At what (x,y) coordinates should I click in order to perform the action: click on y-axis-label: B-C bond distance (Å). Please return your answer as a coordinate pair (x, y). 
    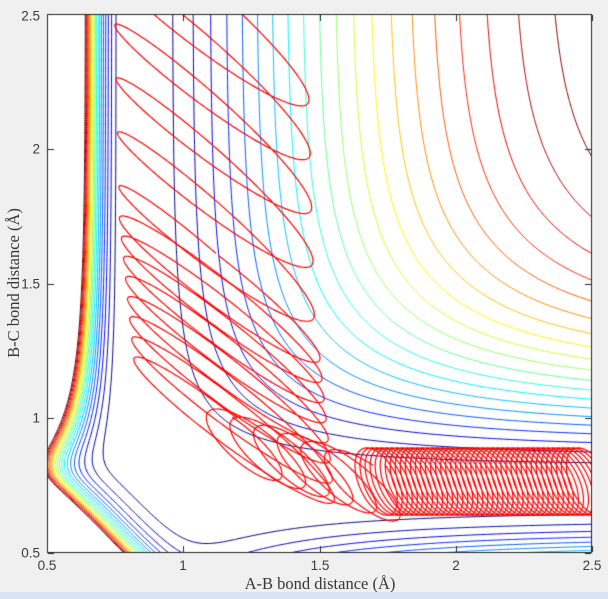
    Looking at the image, I should click on (13, 283).